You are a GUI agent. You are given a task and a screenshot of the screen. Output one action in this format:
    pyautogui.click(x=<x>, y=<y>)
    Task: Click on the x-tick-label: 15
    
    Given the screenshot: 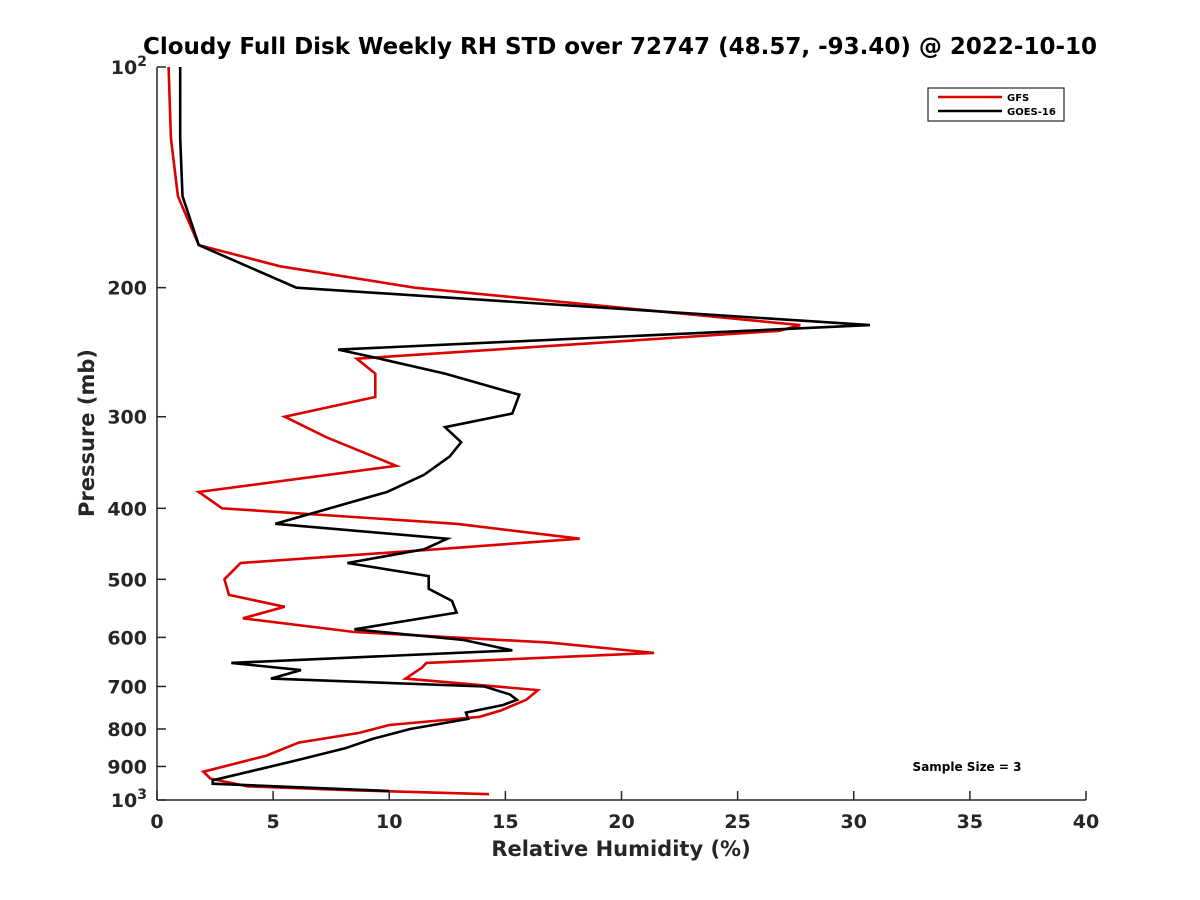 What is the action you would take?
    pyautogui.click(x=505, y=822)
    